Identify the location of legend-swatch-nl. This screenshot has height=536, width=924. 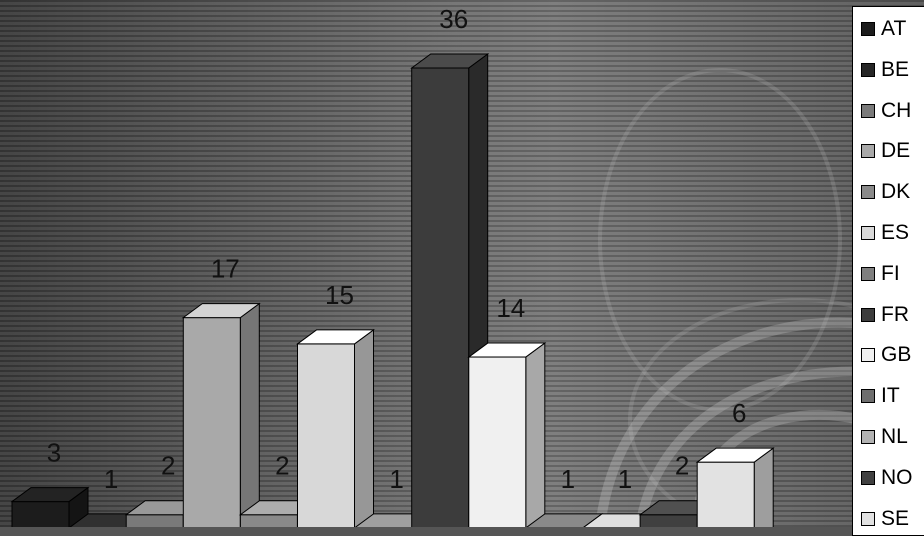
(868, 437).